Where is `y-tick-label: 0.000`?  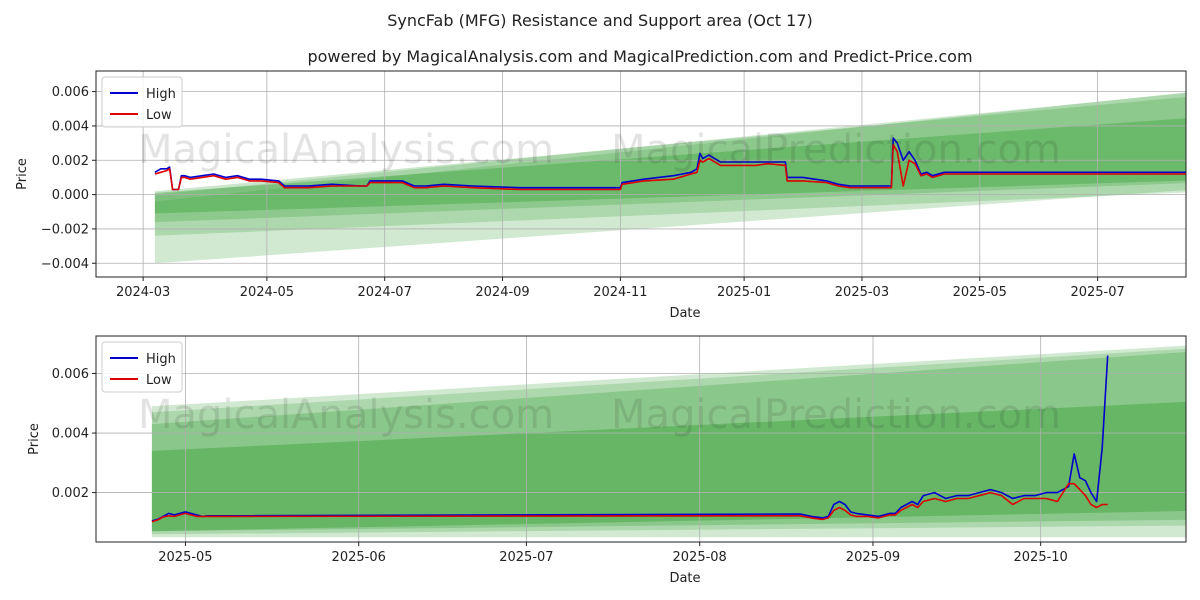
y-tick-label: 0.000 is located at coordinates (70, 195).